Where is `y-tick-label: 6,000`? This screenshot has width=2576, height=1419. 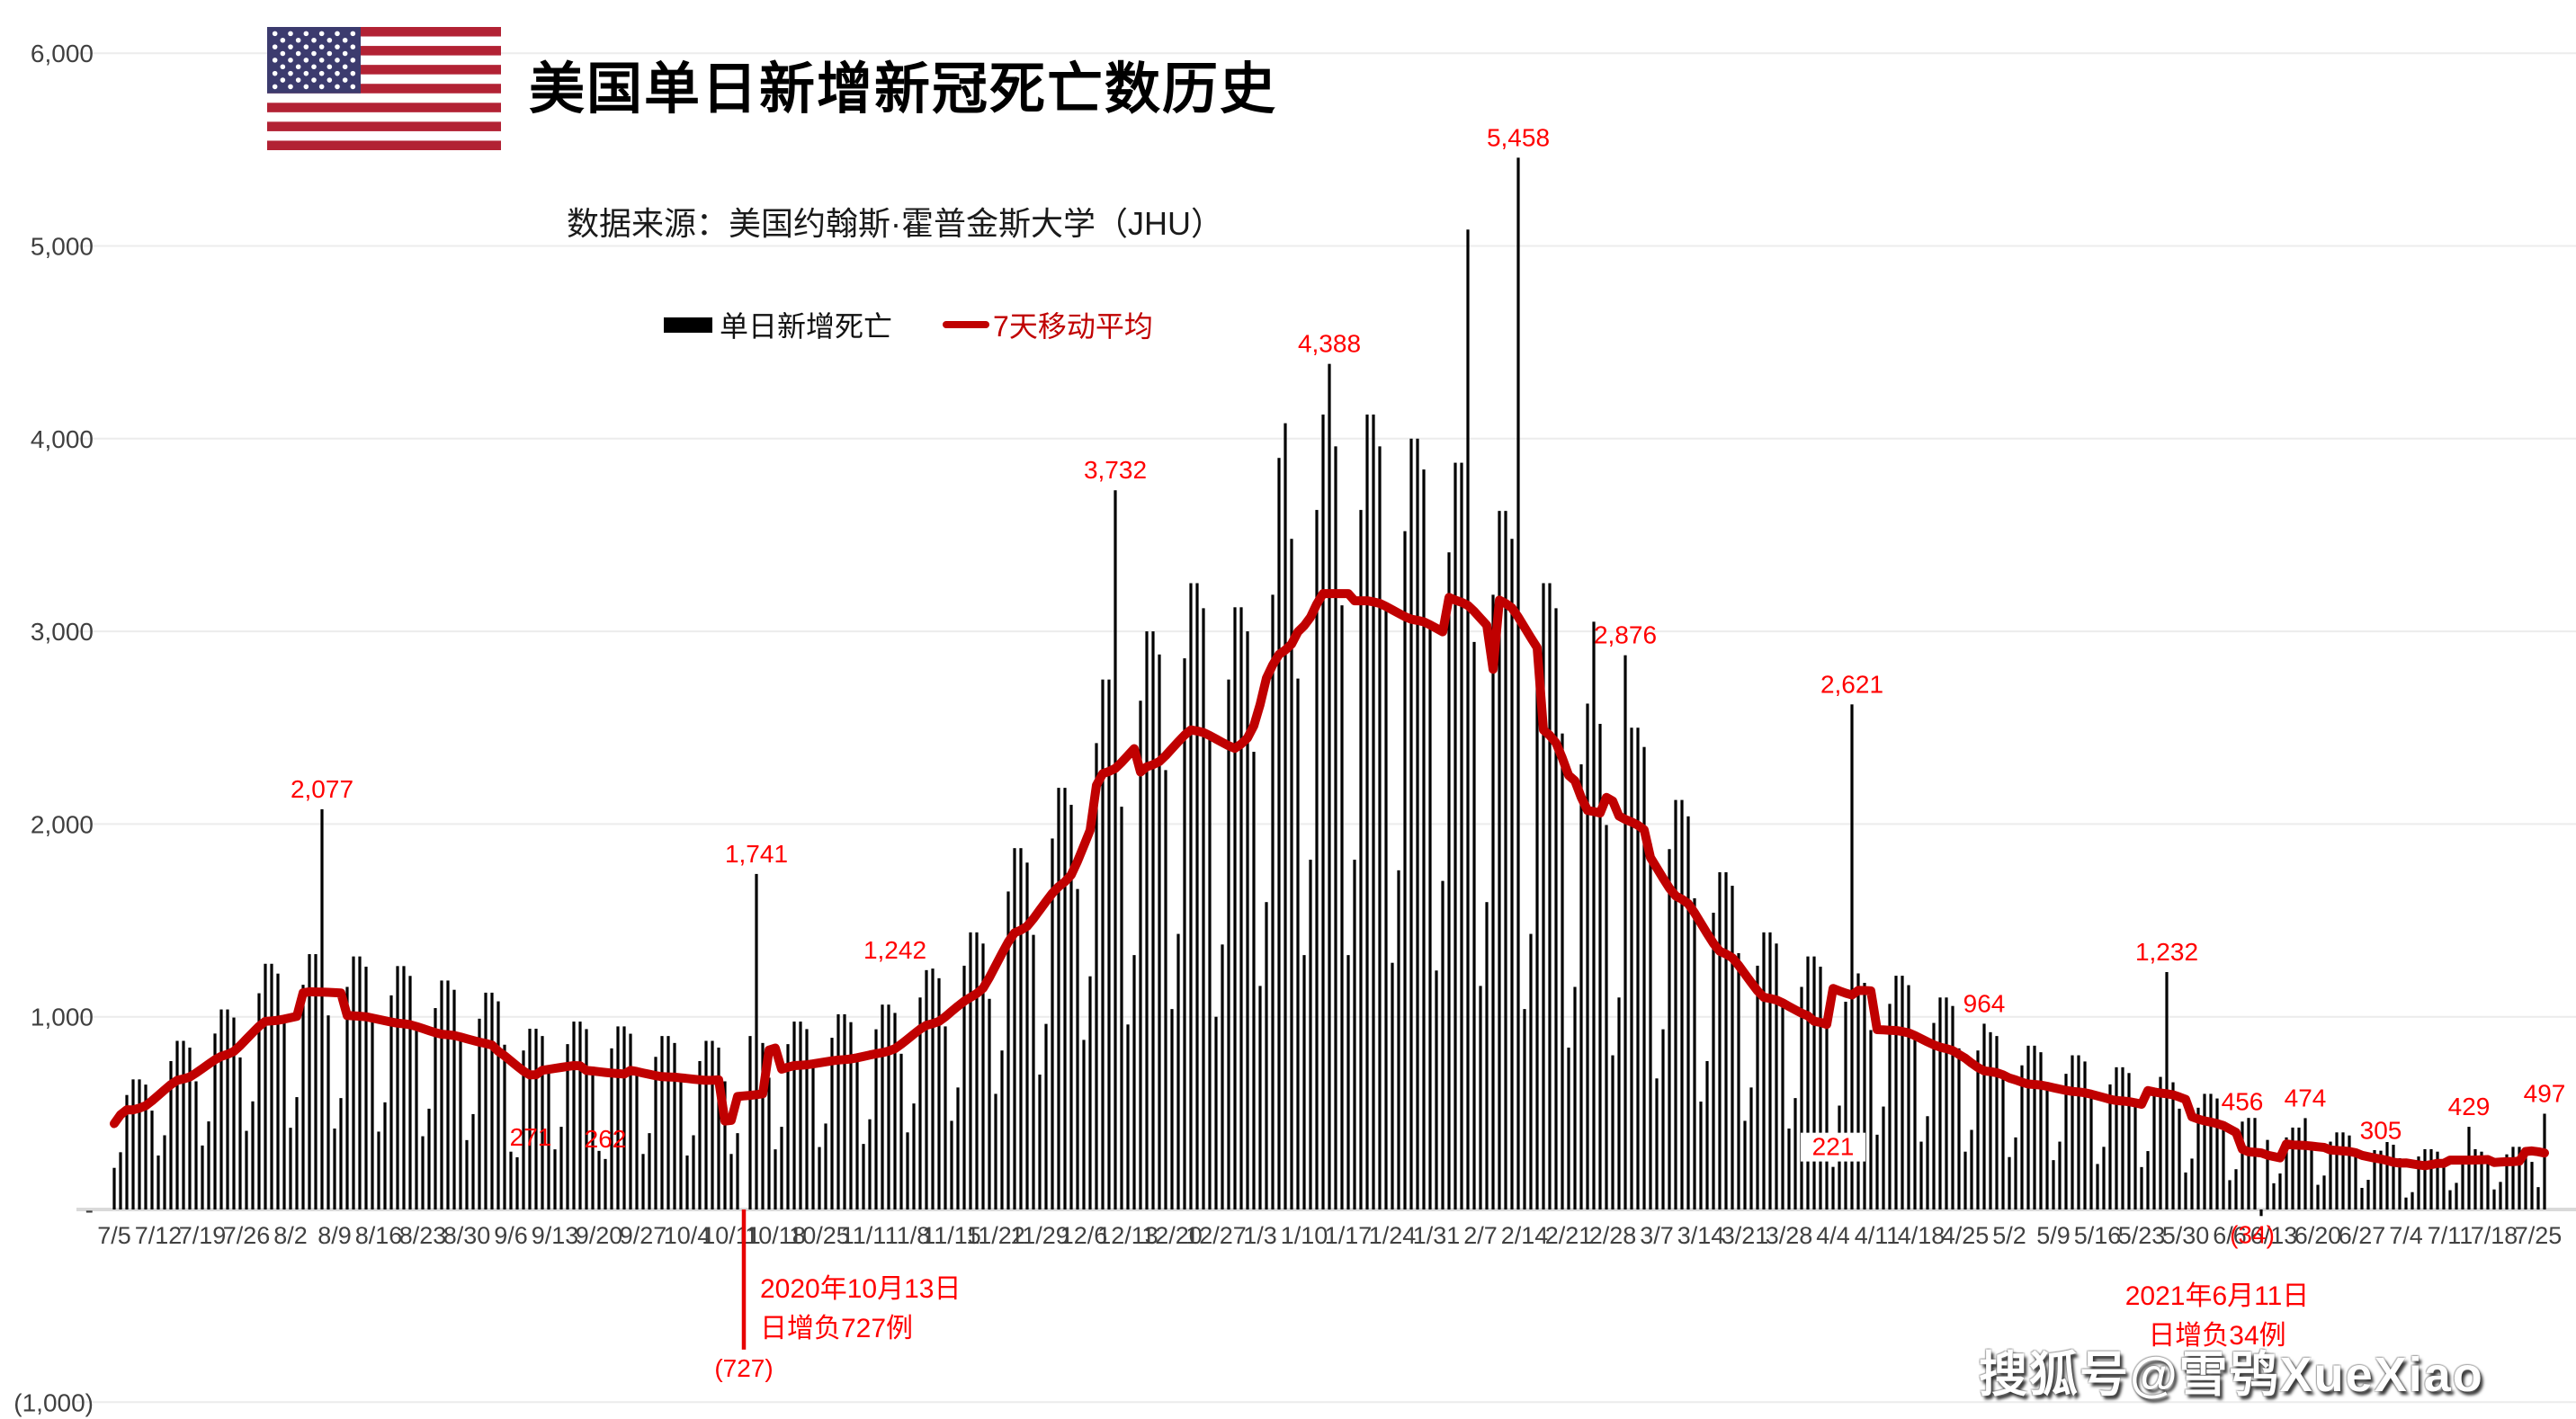
y-tick-label: 6,000 is located at coordinates (62, 53).